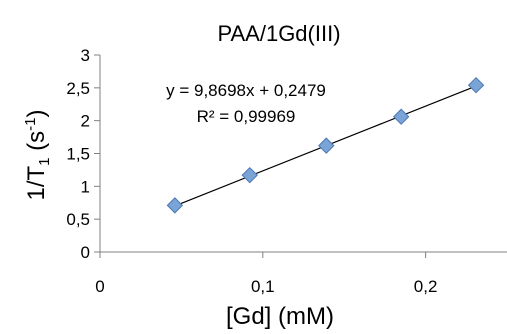 Image resolution: width=507 pixels, height=334 pixels. I want to click on y-axis-title: 1/T1 (s-1), so click(37, 154).